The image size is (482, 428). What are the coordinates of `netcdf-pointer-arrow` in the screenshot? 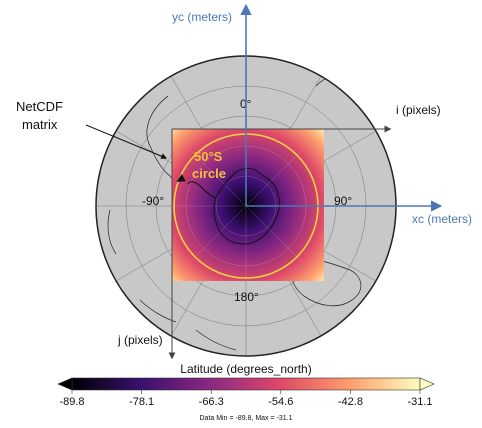 It's located at (126, 141).